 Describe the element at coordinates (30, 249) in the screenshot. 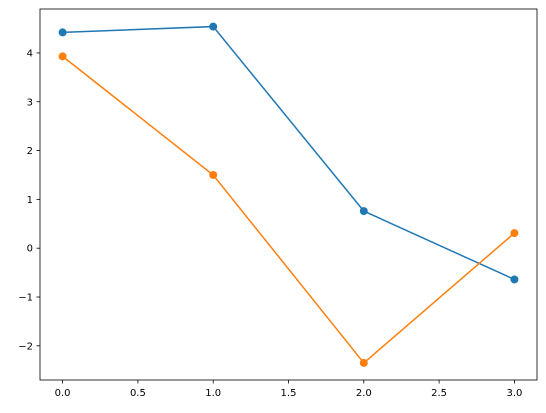

I see `y-tick-label: 0` at that location.